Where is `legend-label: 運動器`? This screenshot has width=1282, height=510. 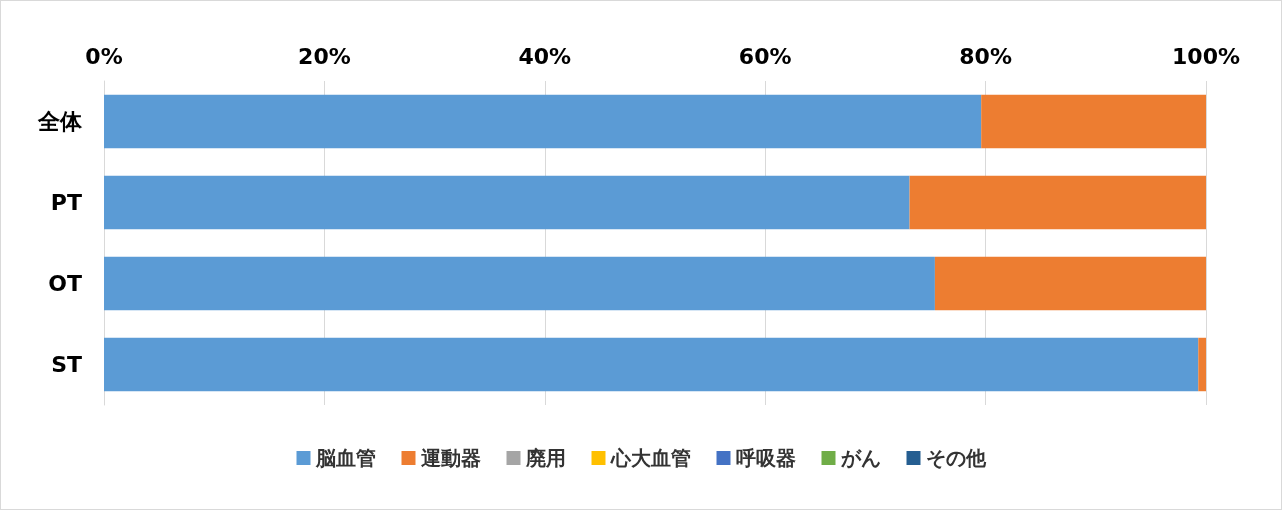 legend-label: 運動器 is located at coordinates (450, 458).